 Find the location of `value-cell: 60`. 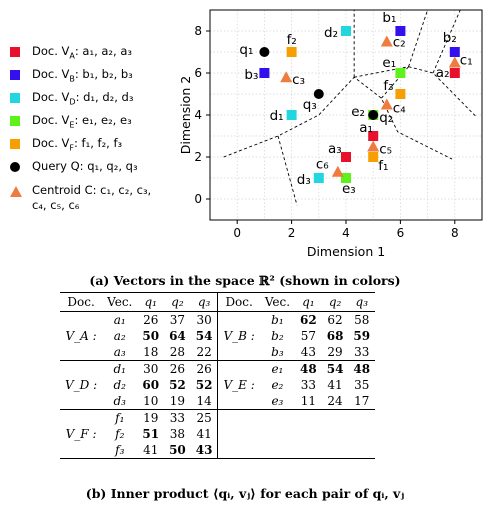

value-cell: 60 is located at coordinates (151, 385).